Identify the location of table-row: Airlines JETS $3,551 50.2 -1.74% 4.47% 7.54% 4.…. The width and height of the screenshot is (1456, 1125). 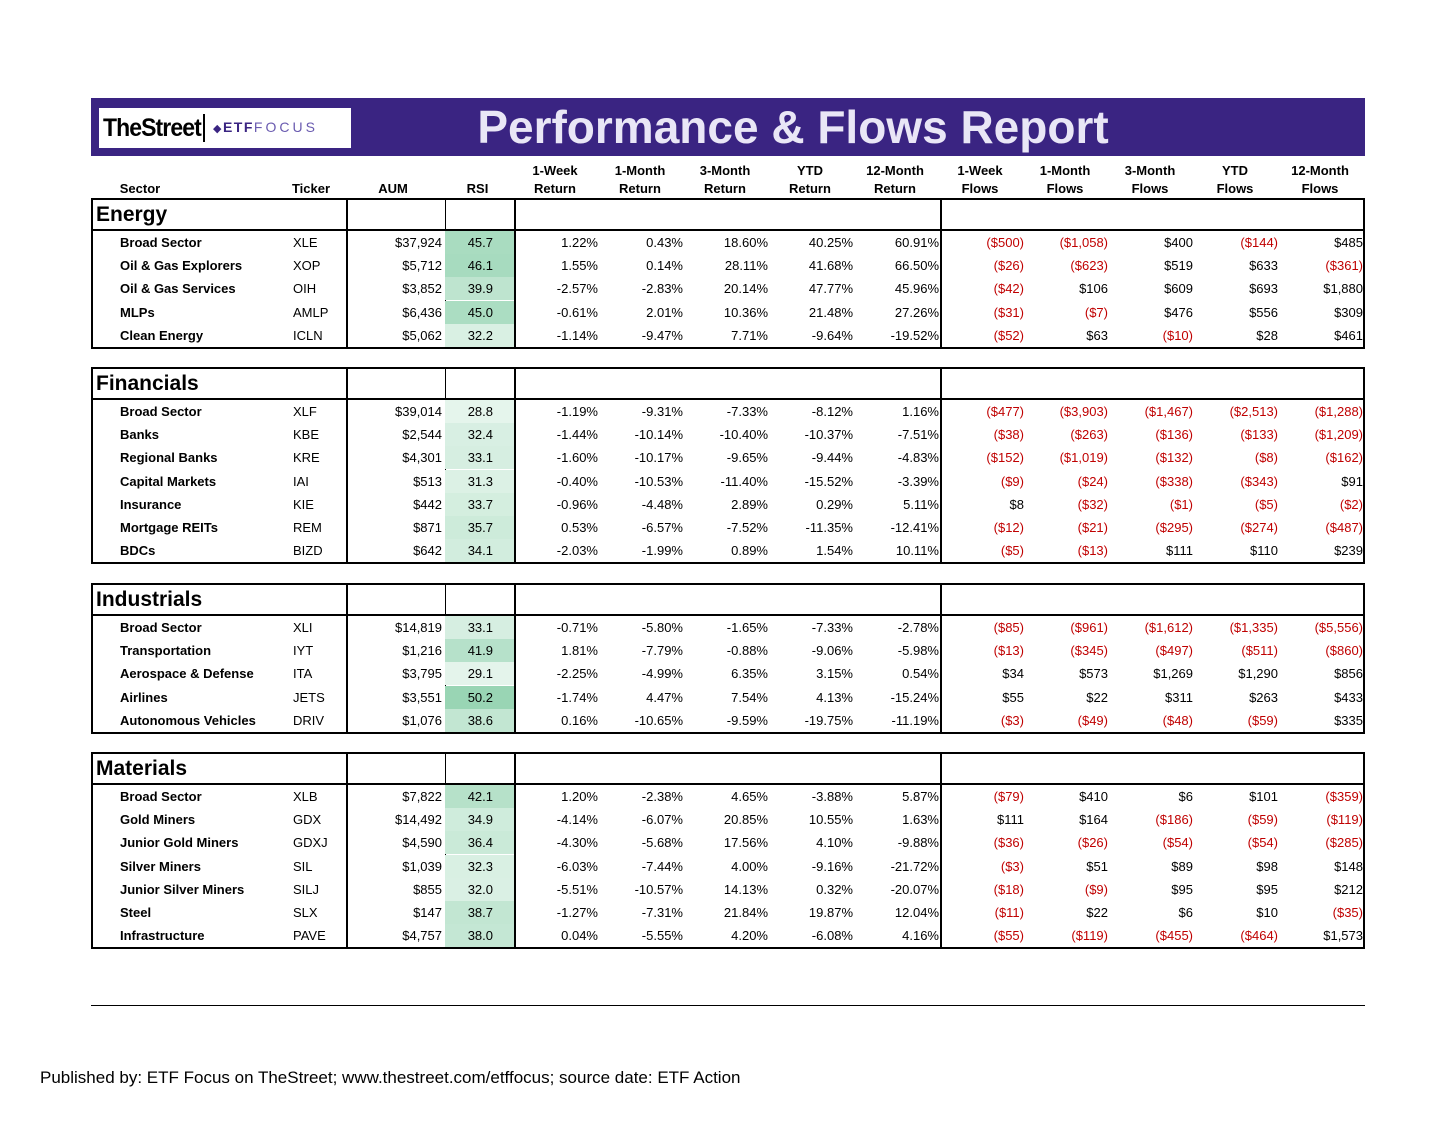
(728, 697).